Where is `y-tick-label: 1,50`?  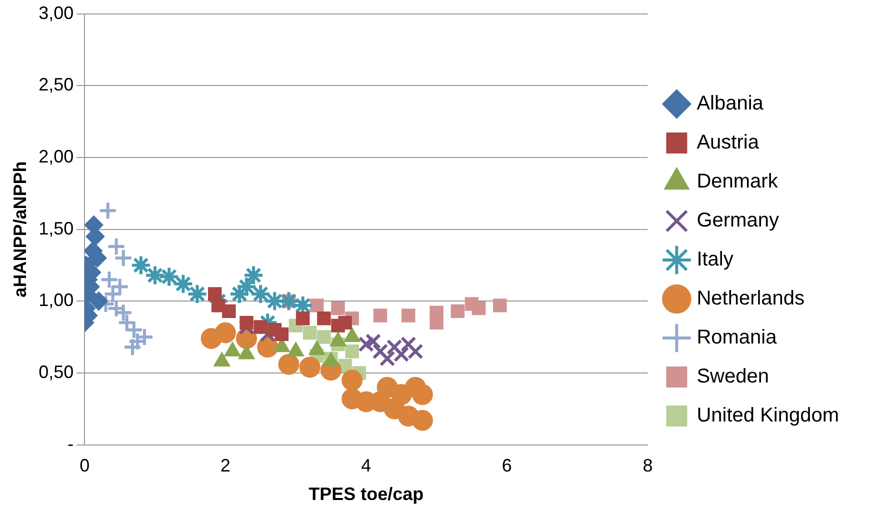
y-tick-label: 1,50 is located at coordinates (56, 228).